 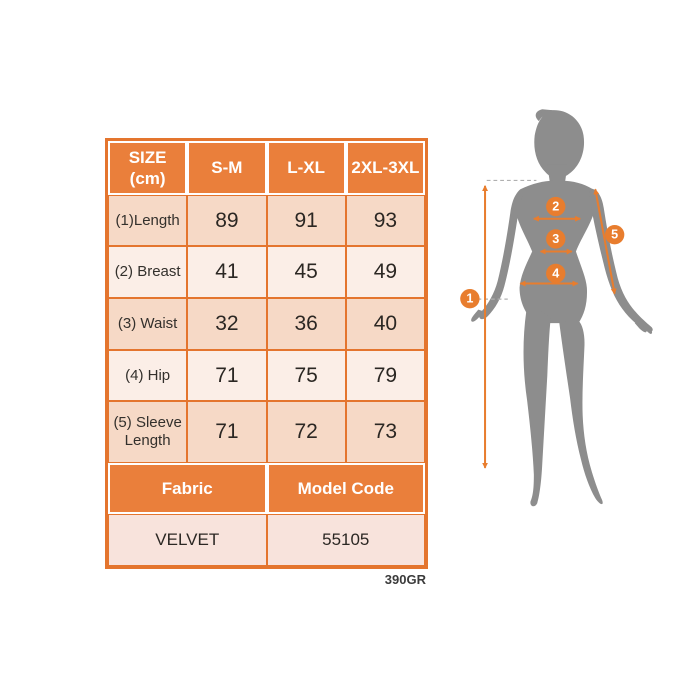 I want to click on marker-4-badge, so click(x=556, y=273).